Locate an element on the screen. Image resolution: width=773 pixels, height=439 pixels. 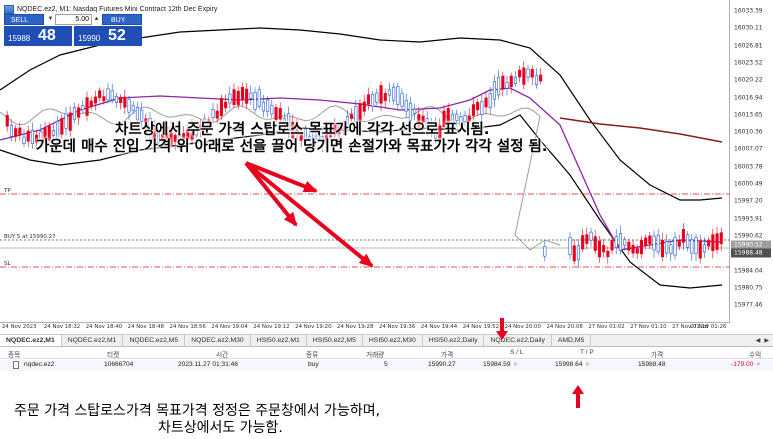
chart-tab: HSI50.ez2,M5 is located at coordinates (335, 340).